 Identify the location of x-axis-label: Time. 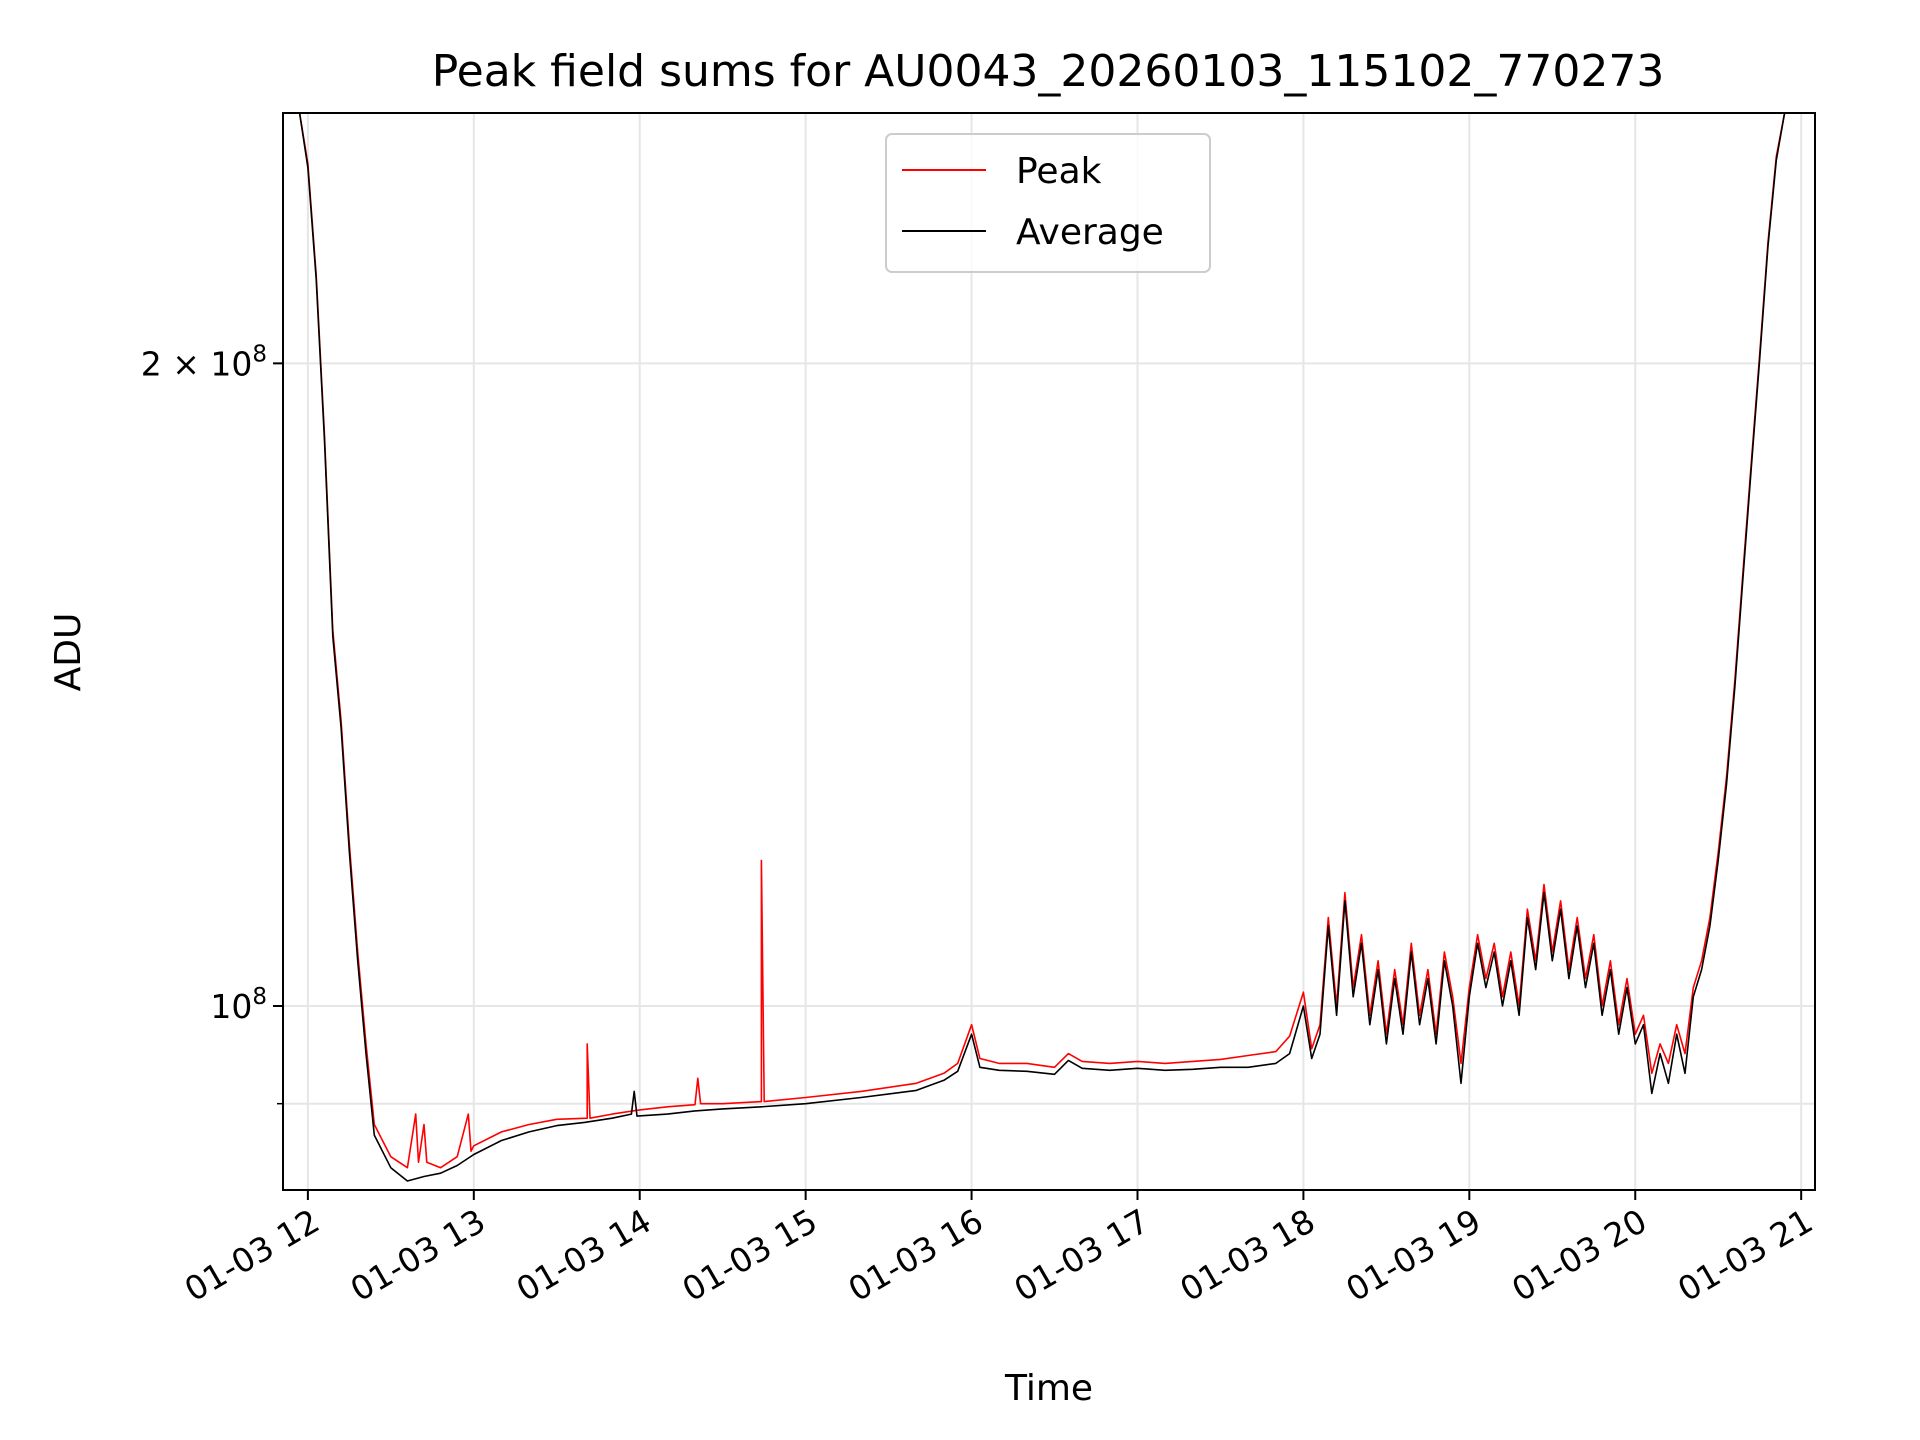
(1048, 1388).